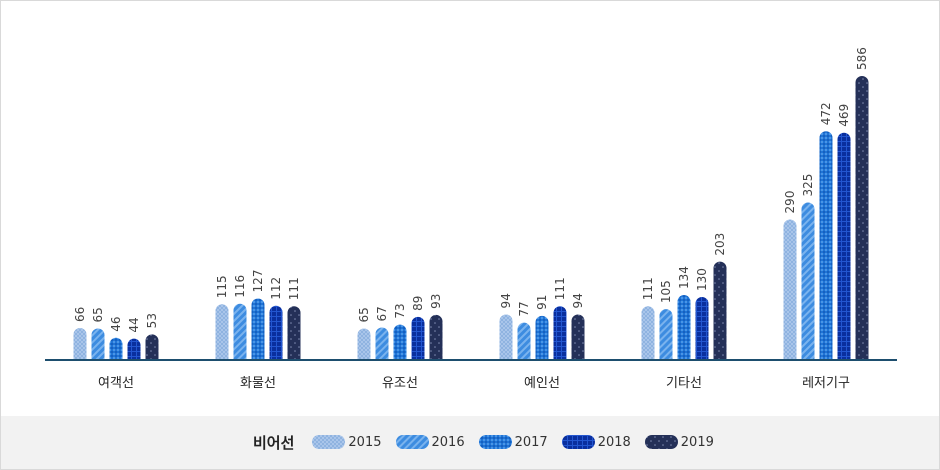 The width and height of the screenshot is (940, 470). What do you see at coordinates (294, 333) in the screenshot?
I see `bar-화물선-2019` at bounding box center [294, 333].